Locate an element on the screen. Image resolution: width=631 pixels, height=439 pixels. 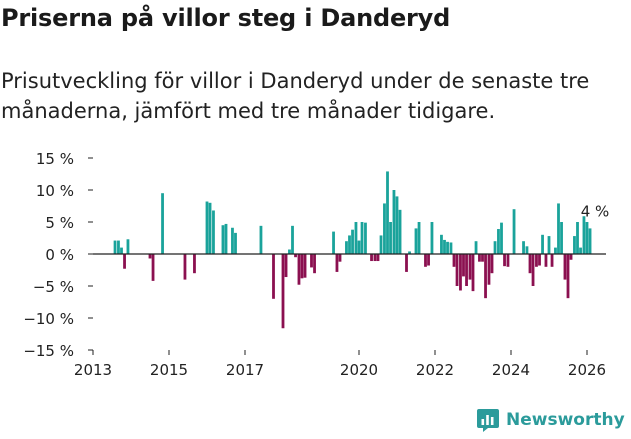
y-tick-label: 10 % is located at coordinates (55, 191).